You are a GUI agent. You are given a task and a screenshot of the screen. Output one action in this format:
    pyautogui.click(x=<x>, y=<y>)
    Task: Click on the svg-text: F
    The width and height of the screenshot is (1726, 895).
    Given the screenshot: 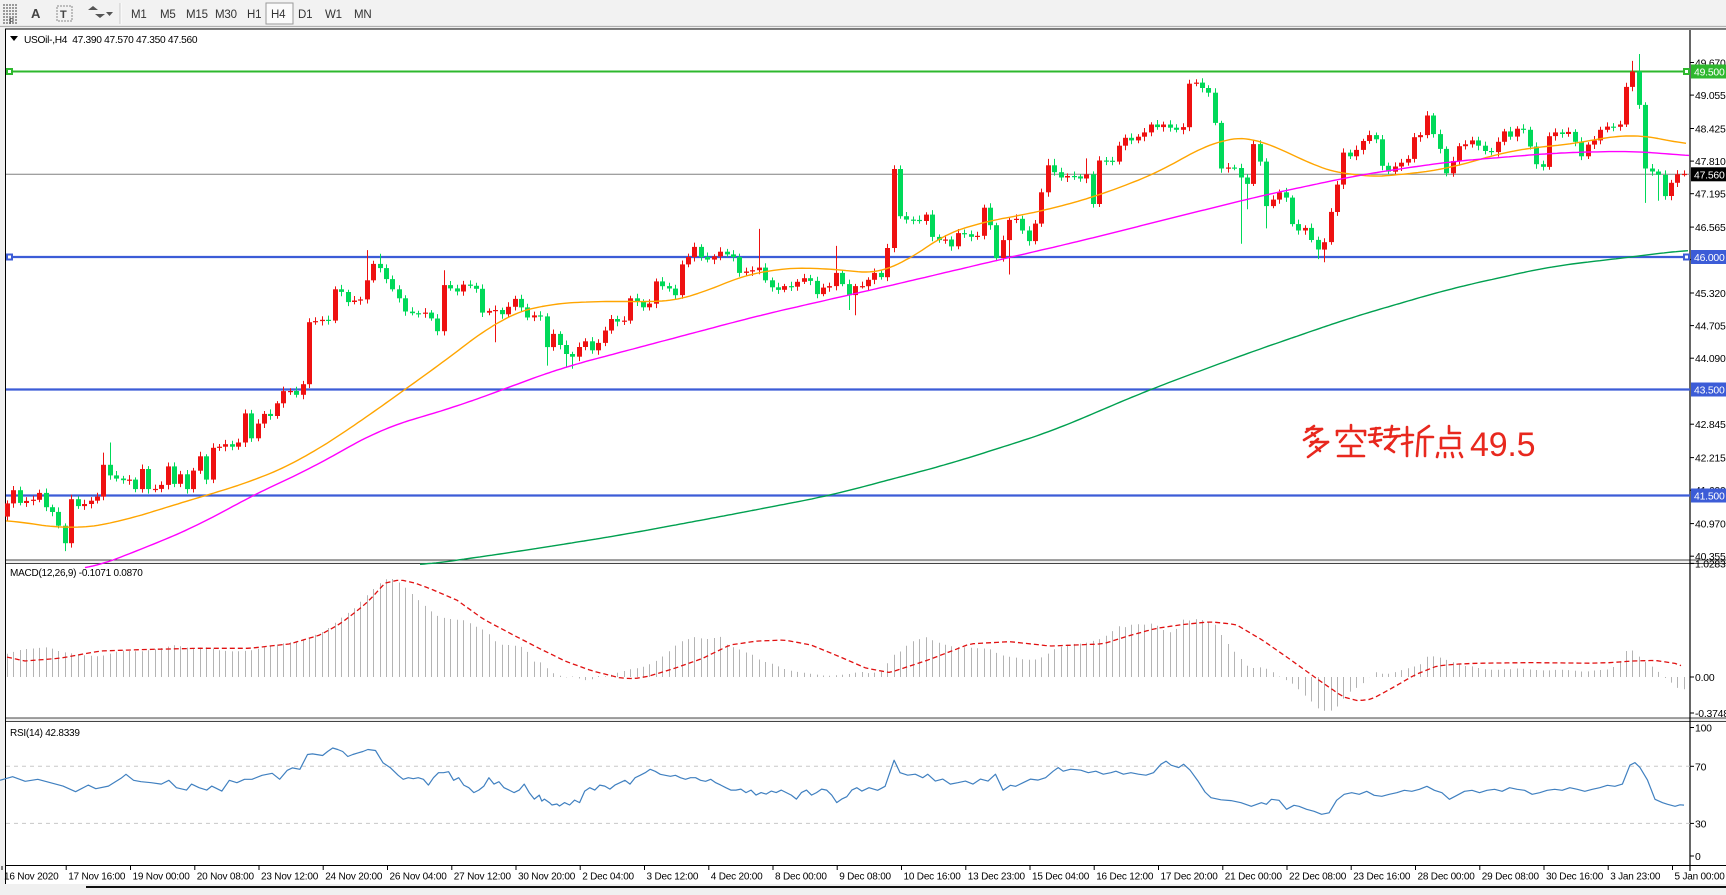 What is the action you would take?
    pyautogui.click(x=11, y=21)
    